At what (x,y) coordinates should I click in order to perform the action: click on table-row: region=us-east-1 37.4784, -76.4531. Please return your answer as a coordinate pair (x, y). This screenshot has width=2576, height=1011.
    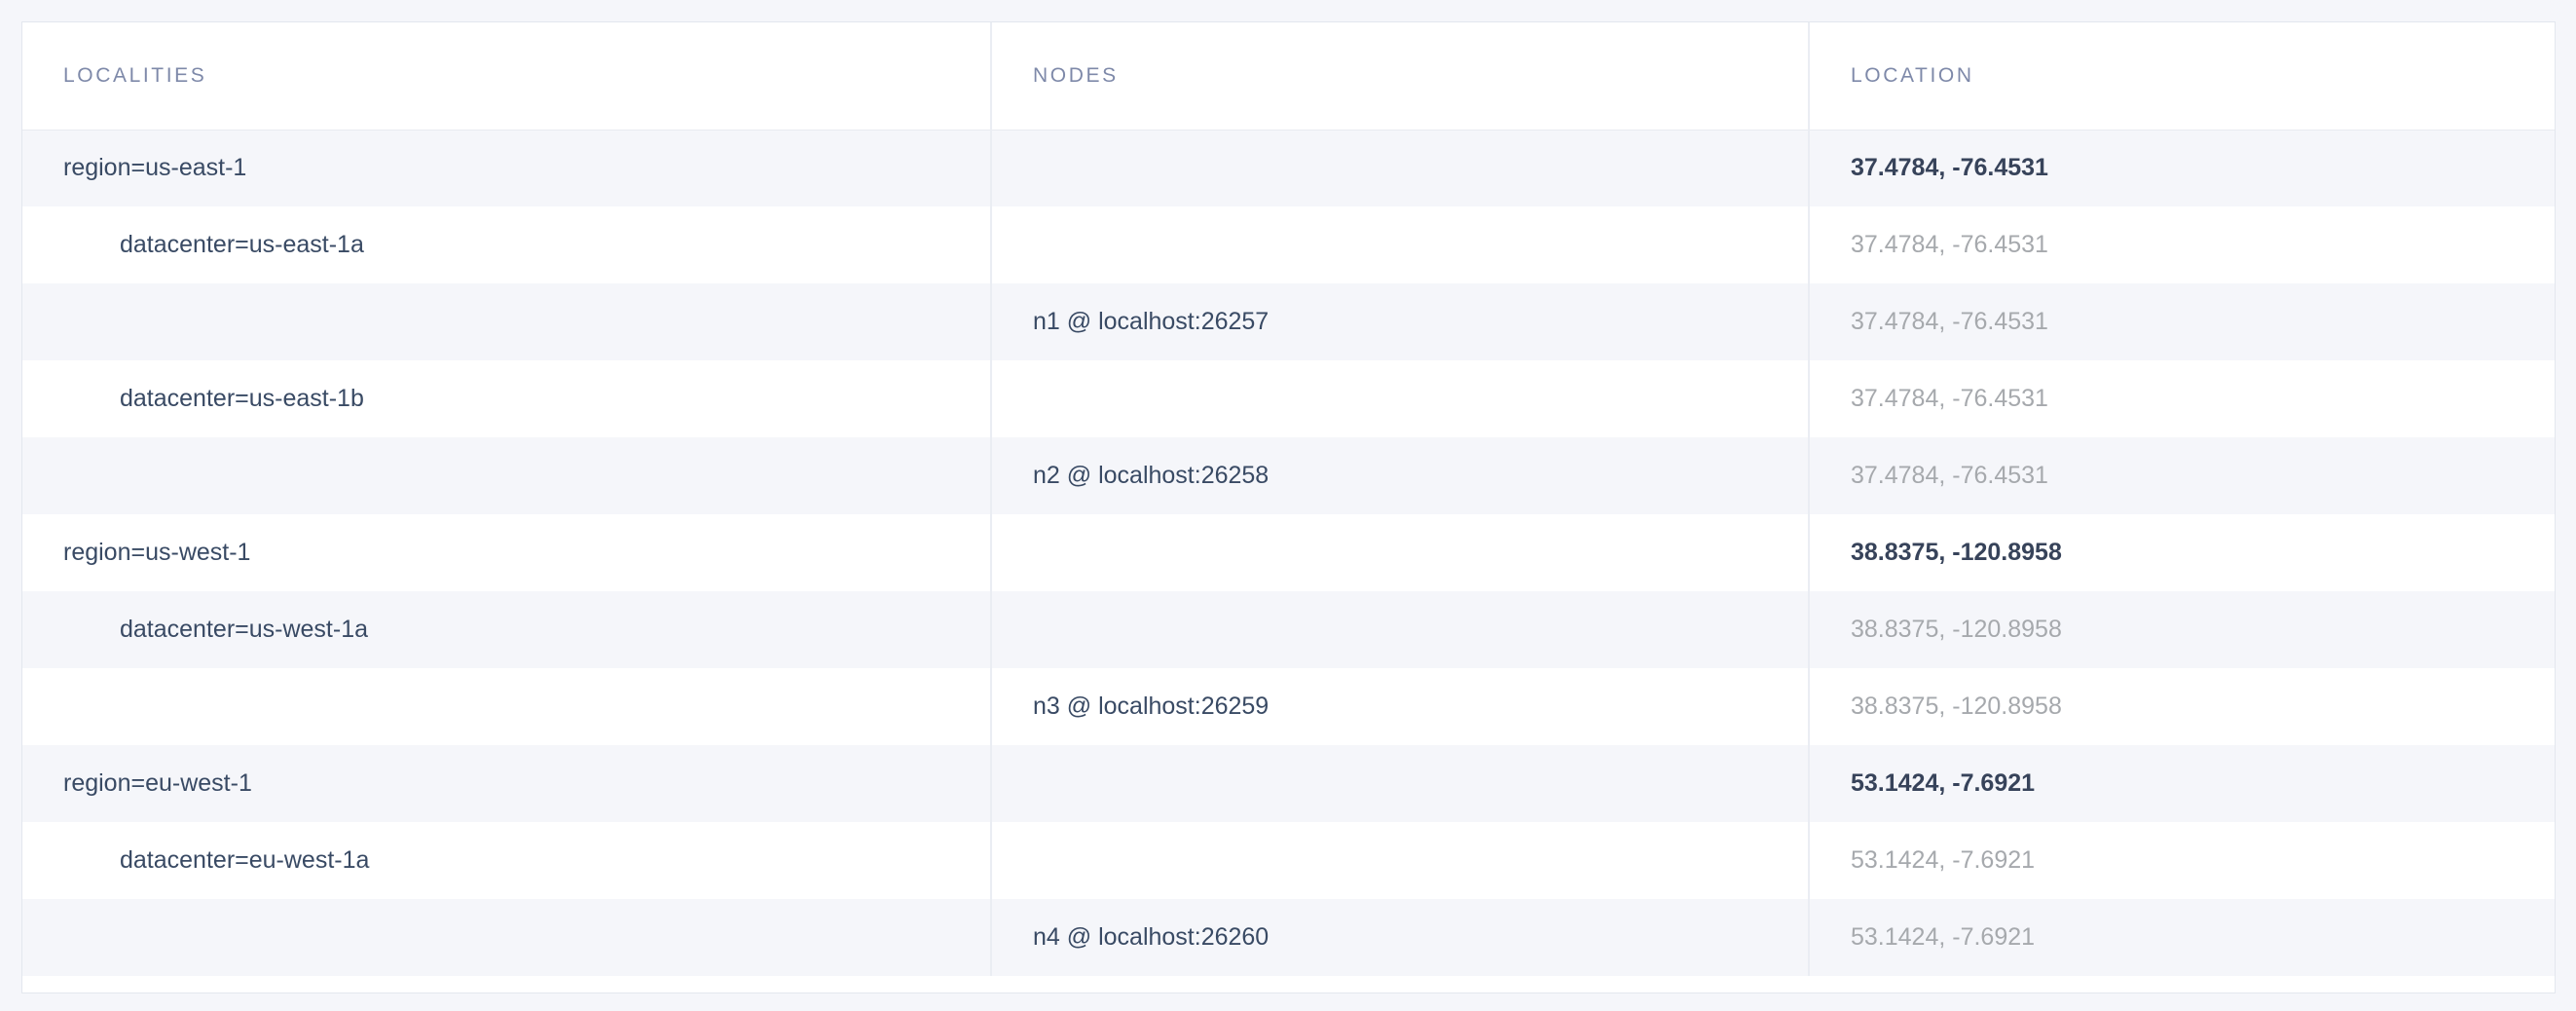
    Looking at the image, I should click on (1288, 168).